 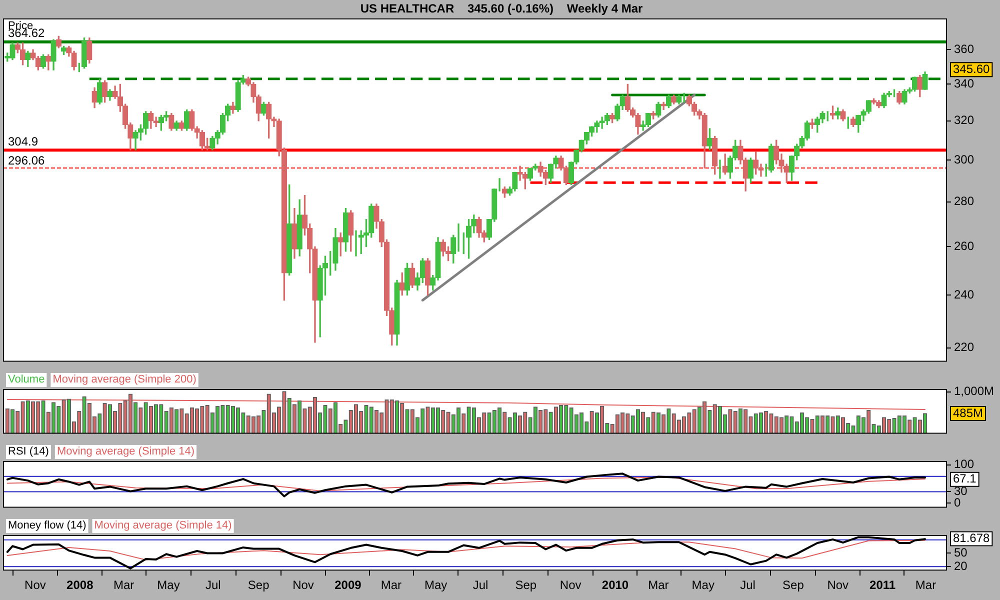 I want to click on ref-line-label: 304.9, so click(x=23, y=141).